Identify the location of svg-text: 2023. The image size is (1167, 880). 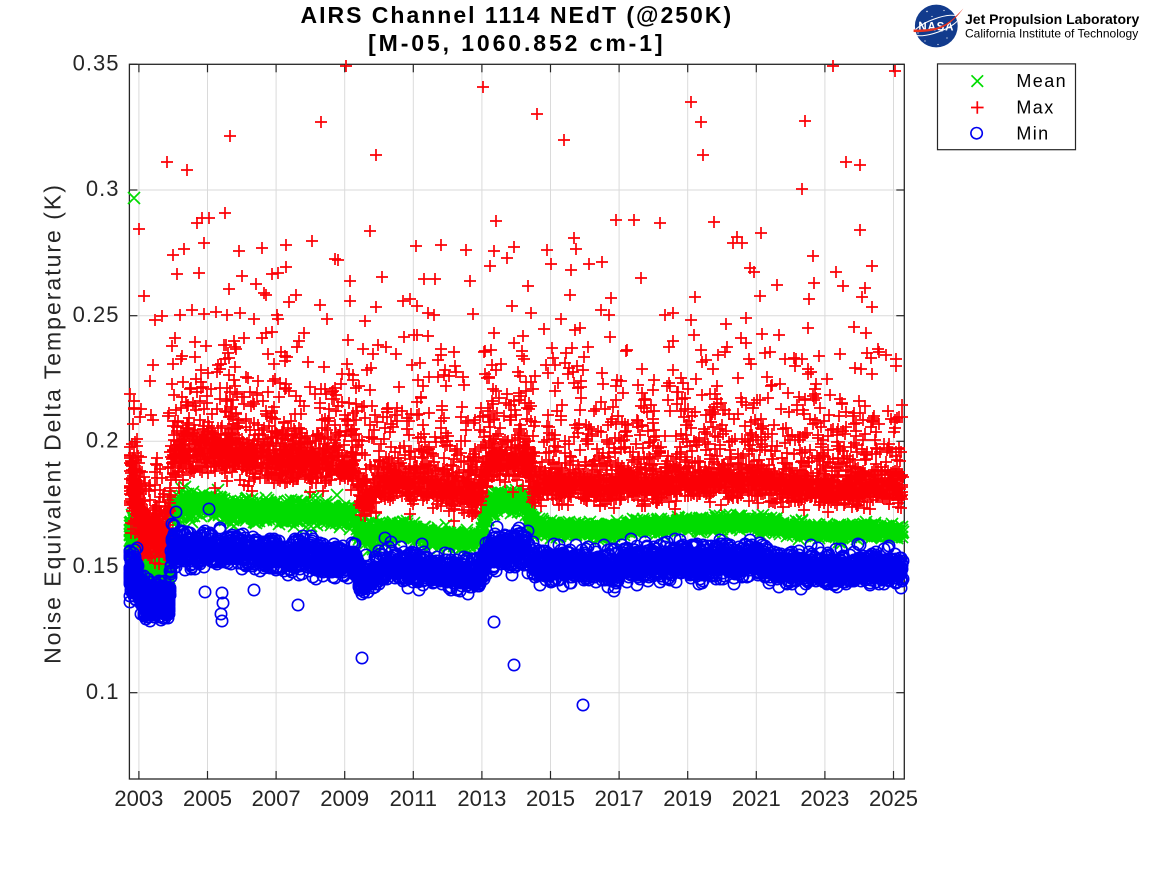
(824, 798).